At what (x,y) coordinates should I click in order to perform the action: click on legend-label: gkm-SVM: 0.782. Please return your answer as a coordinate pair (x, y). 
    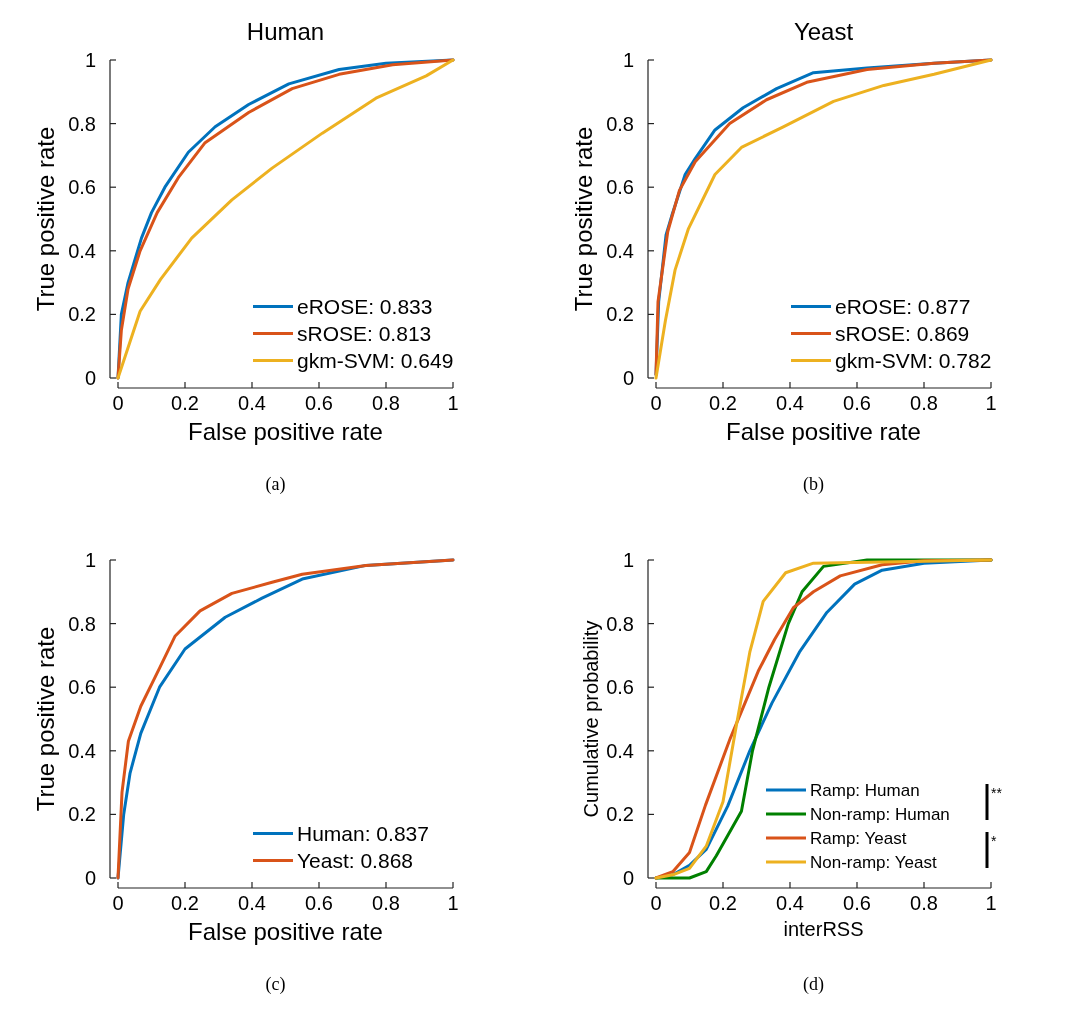
    Looking at the image, I should click on (913, 360).